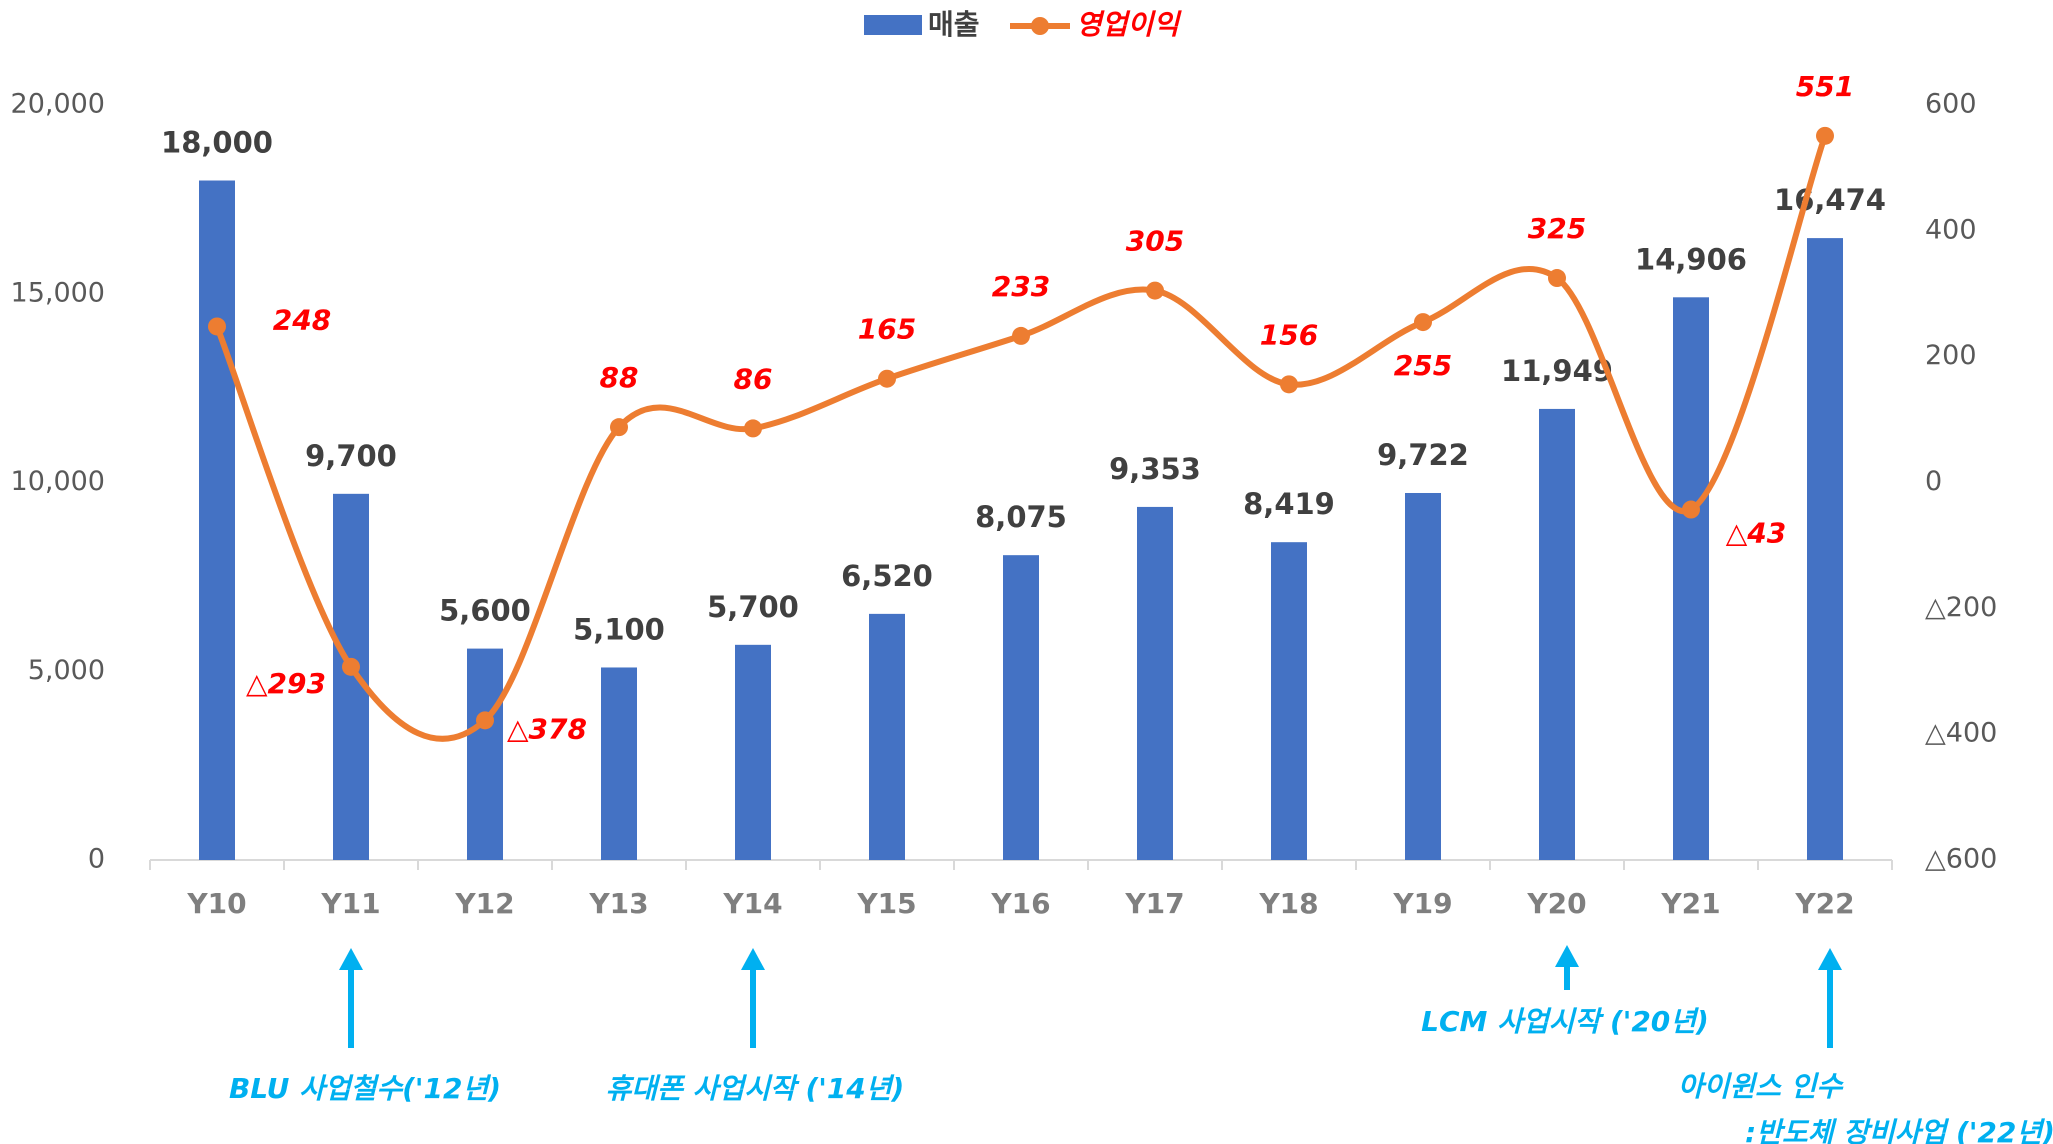  What do you see at coordinates (619, 377) in the screenshot?
I see `line-label: 88` at bounding box center [619, 377].